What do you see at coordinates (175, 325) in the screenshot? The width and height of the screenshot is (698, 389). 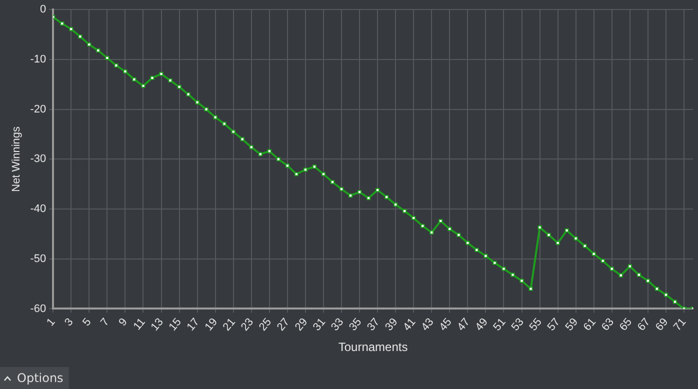 I see `x-tick-label: 15` at bounding box center [175, 325].